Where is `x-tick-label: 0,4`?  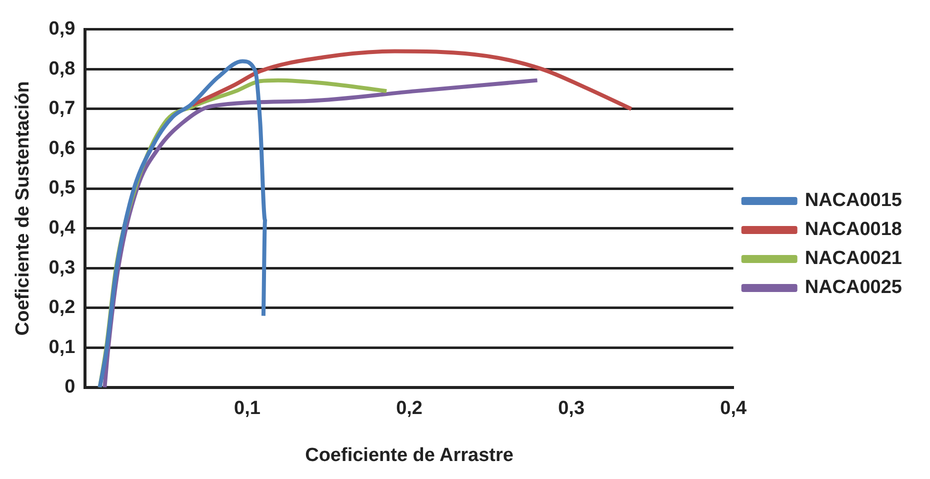
x-tick-label: 0,4 is located at coordinates (733, 409).